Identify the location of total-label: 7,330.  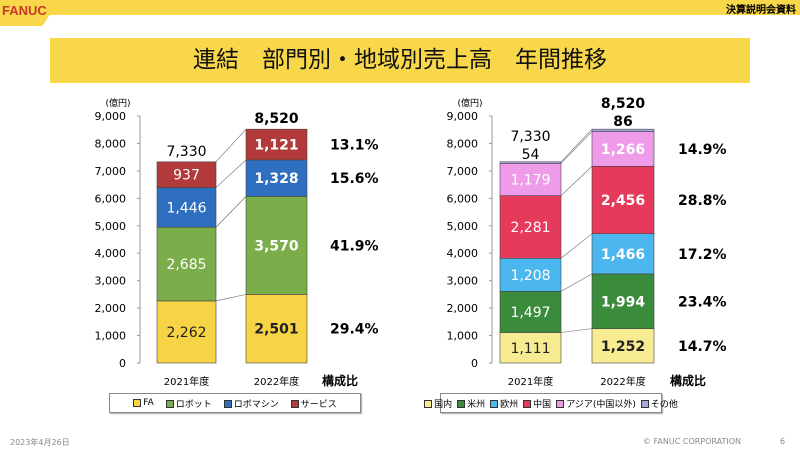
(530, 137).